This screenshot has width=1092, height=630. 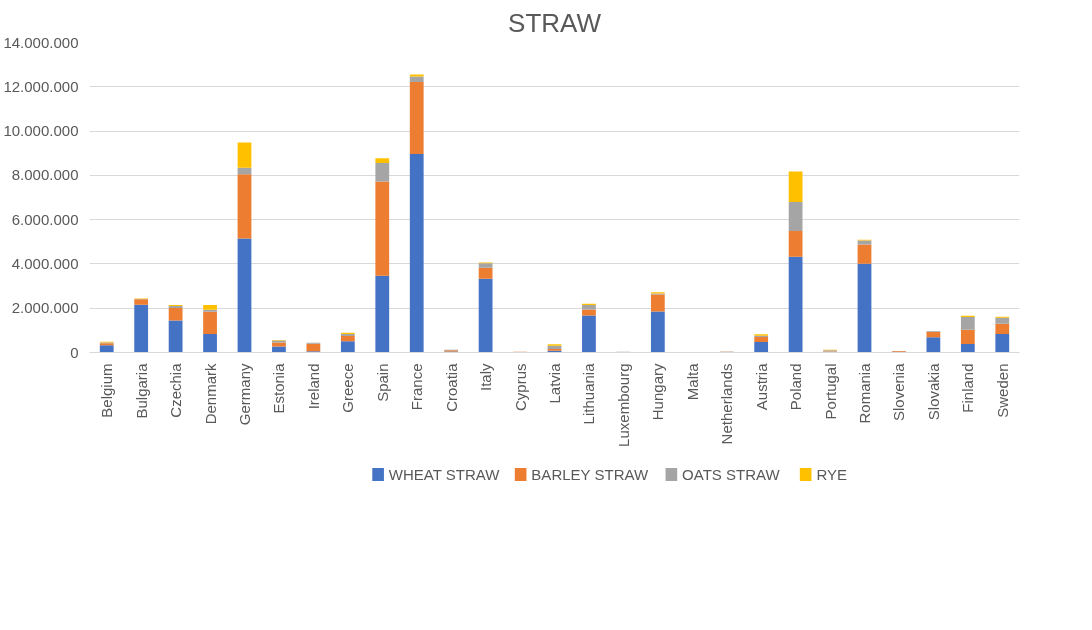 I want to click on y-tick-label: 0, so click(x=74, y=352).